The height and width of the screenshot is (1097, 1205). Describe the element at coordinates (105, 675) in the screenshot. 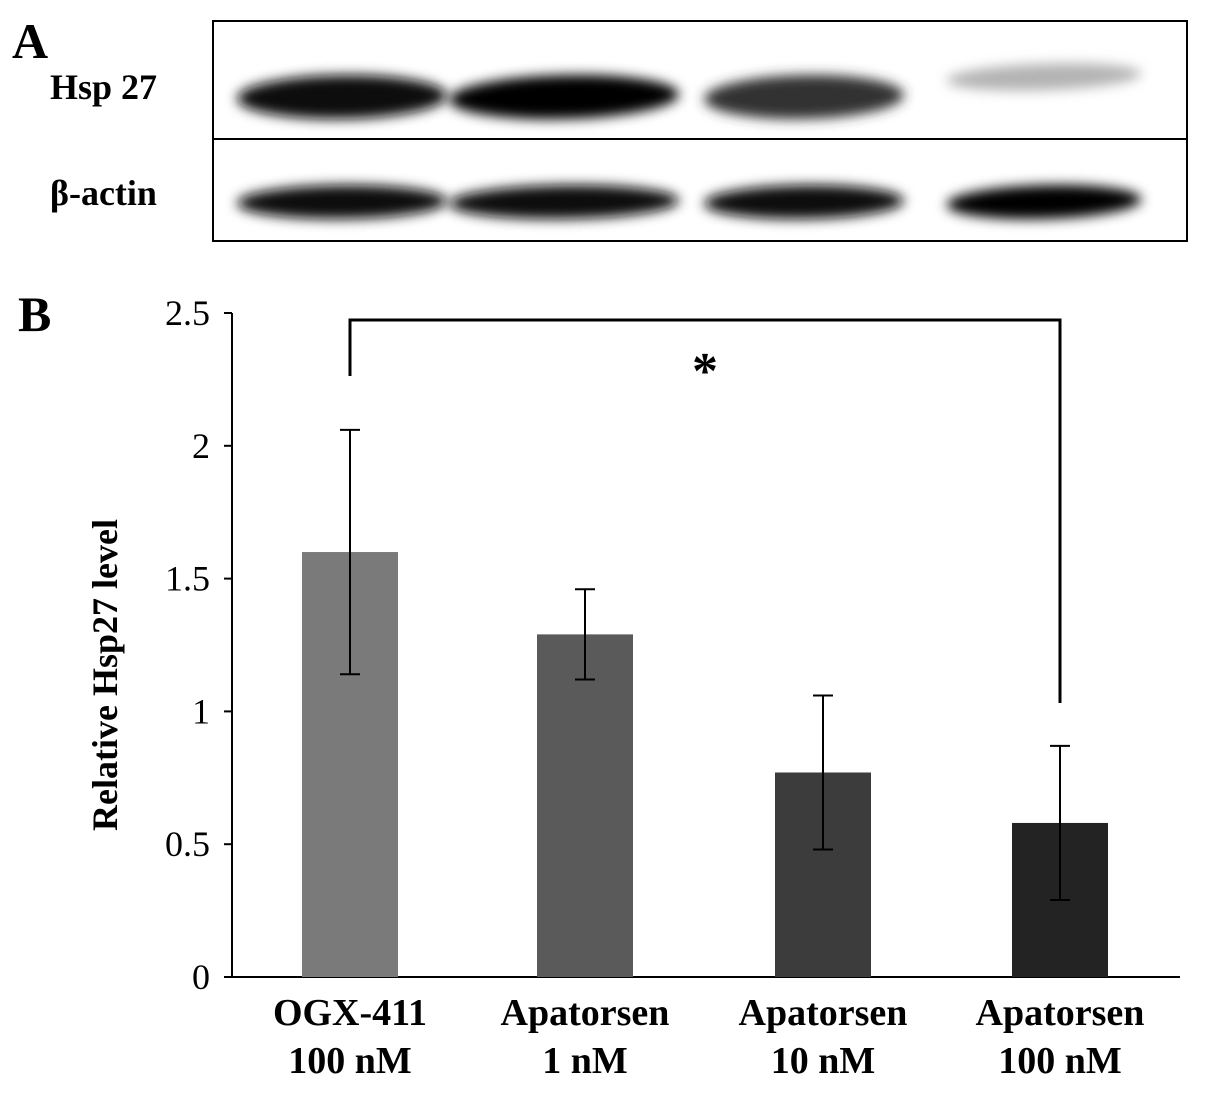

I see `y-axis-label: Relative Hsp27 level` at that location.